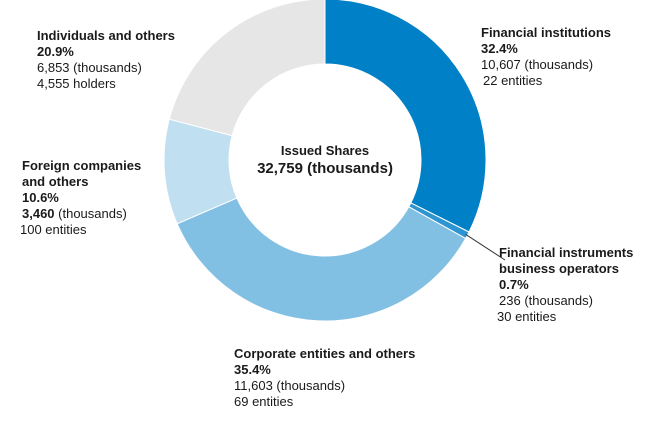 The height and width of the screenshot is (430, 650). Describe the element at coordinates (290, 385) in the screenshot. I see `segment-value: 11,603 (thousands)` at that location.